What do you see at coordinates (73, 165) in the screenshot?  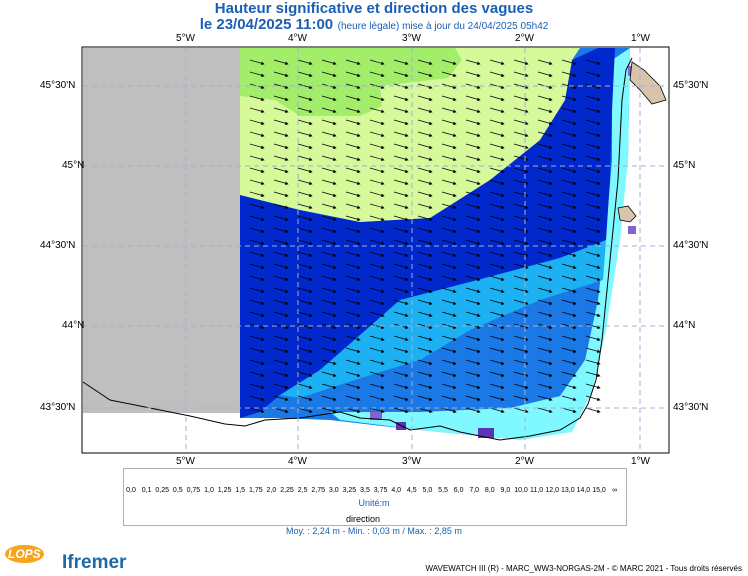 I see `lat-label-left: 45°N` at bounding box center [73, 165].